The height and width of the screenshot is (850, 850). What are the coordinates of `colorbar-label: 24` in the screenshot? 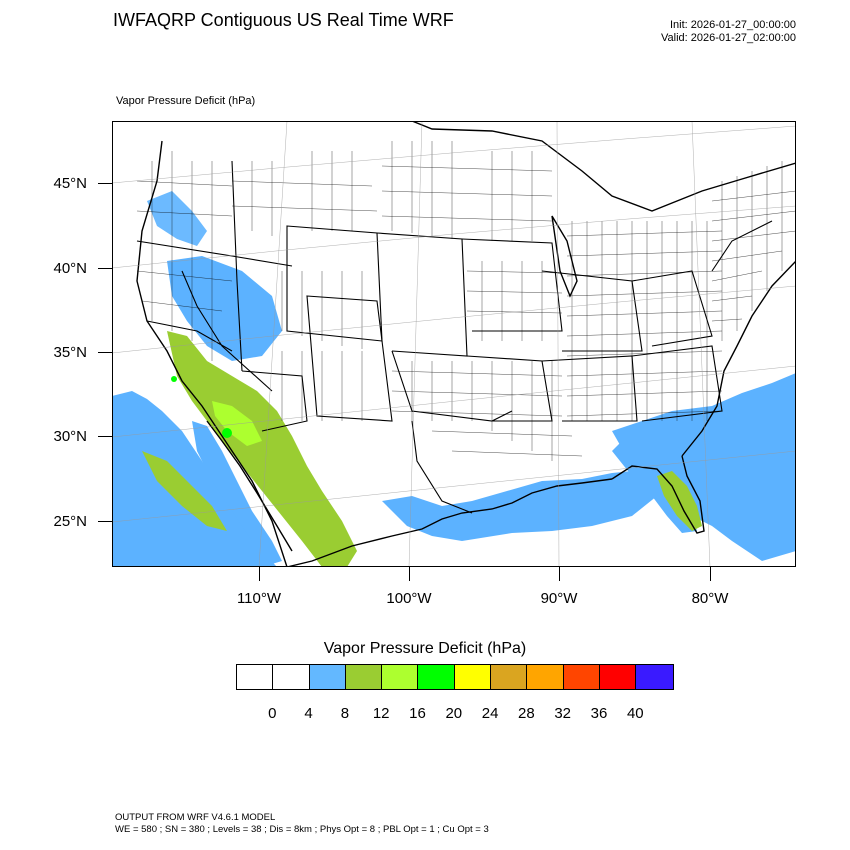 It's located at (490, 713).